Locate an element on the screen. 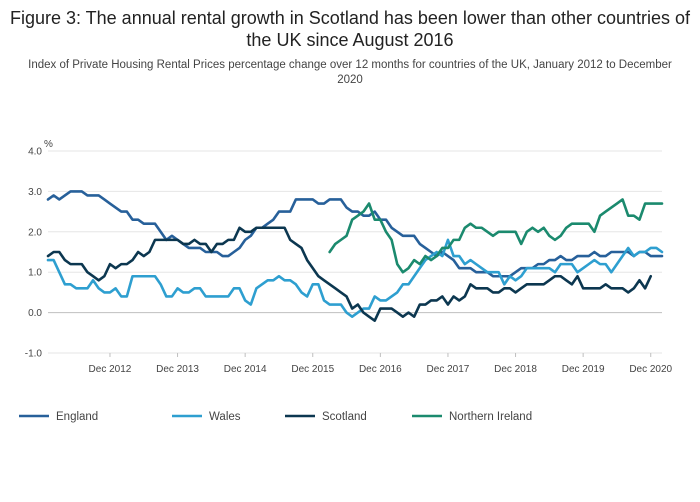 The image size is (700, 502). x-tick-label: Dec 2017 is located at coordinates (448, 369).